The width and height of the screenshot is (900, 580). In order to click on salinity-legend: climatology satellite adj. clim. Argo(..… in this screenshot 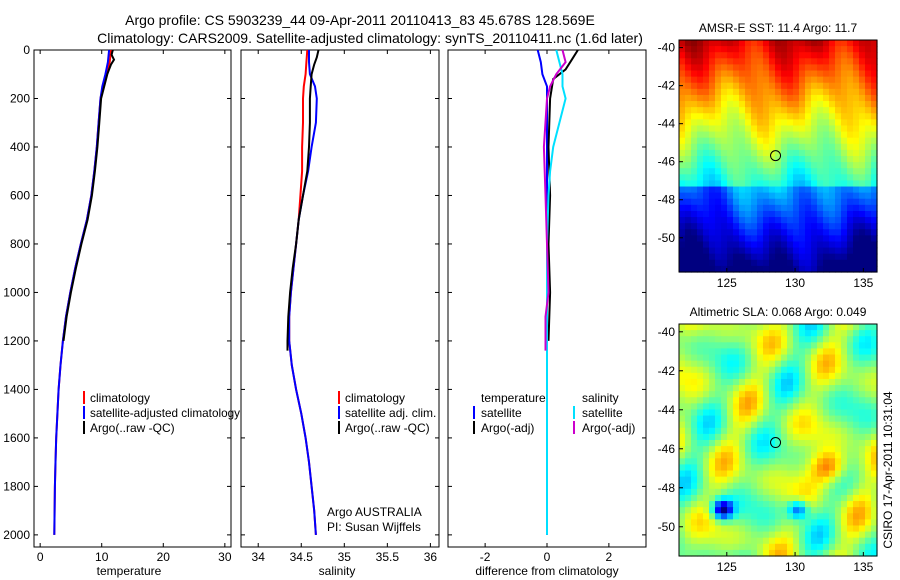, I will do `click(387, 413)`.